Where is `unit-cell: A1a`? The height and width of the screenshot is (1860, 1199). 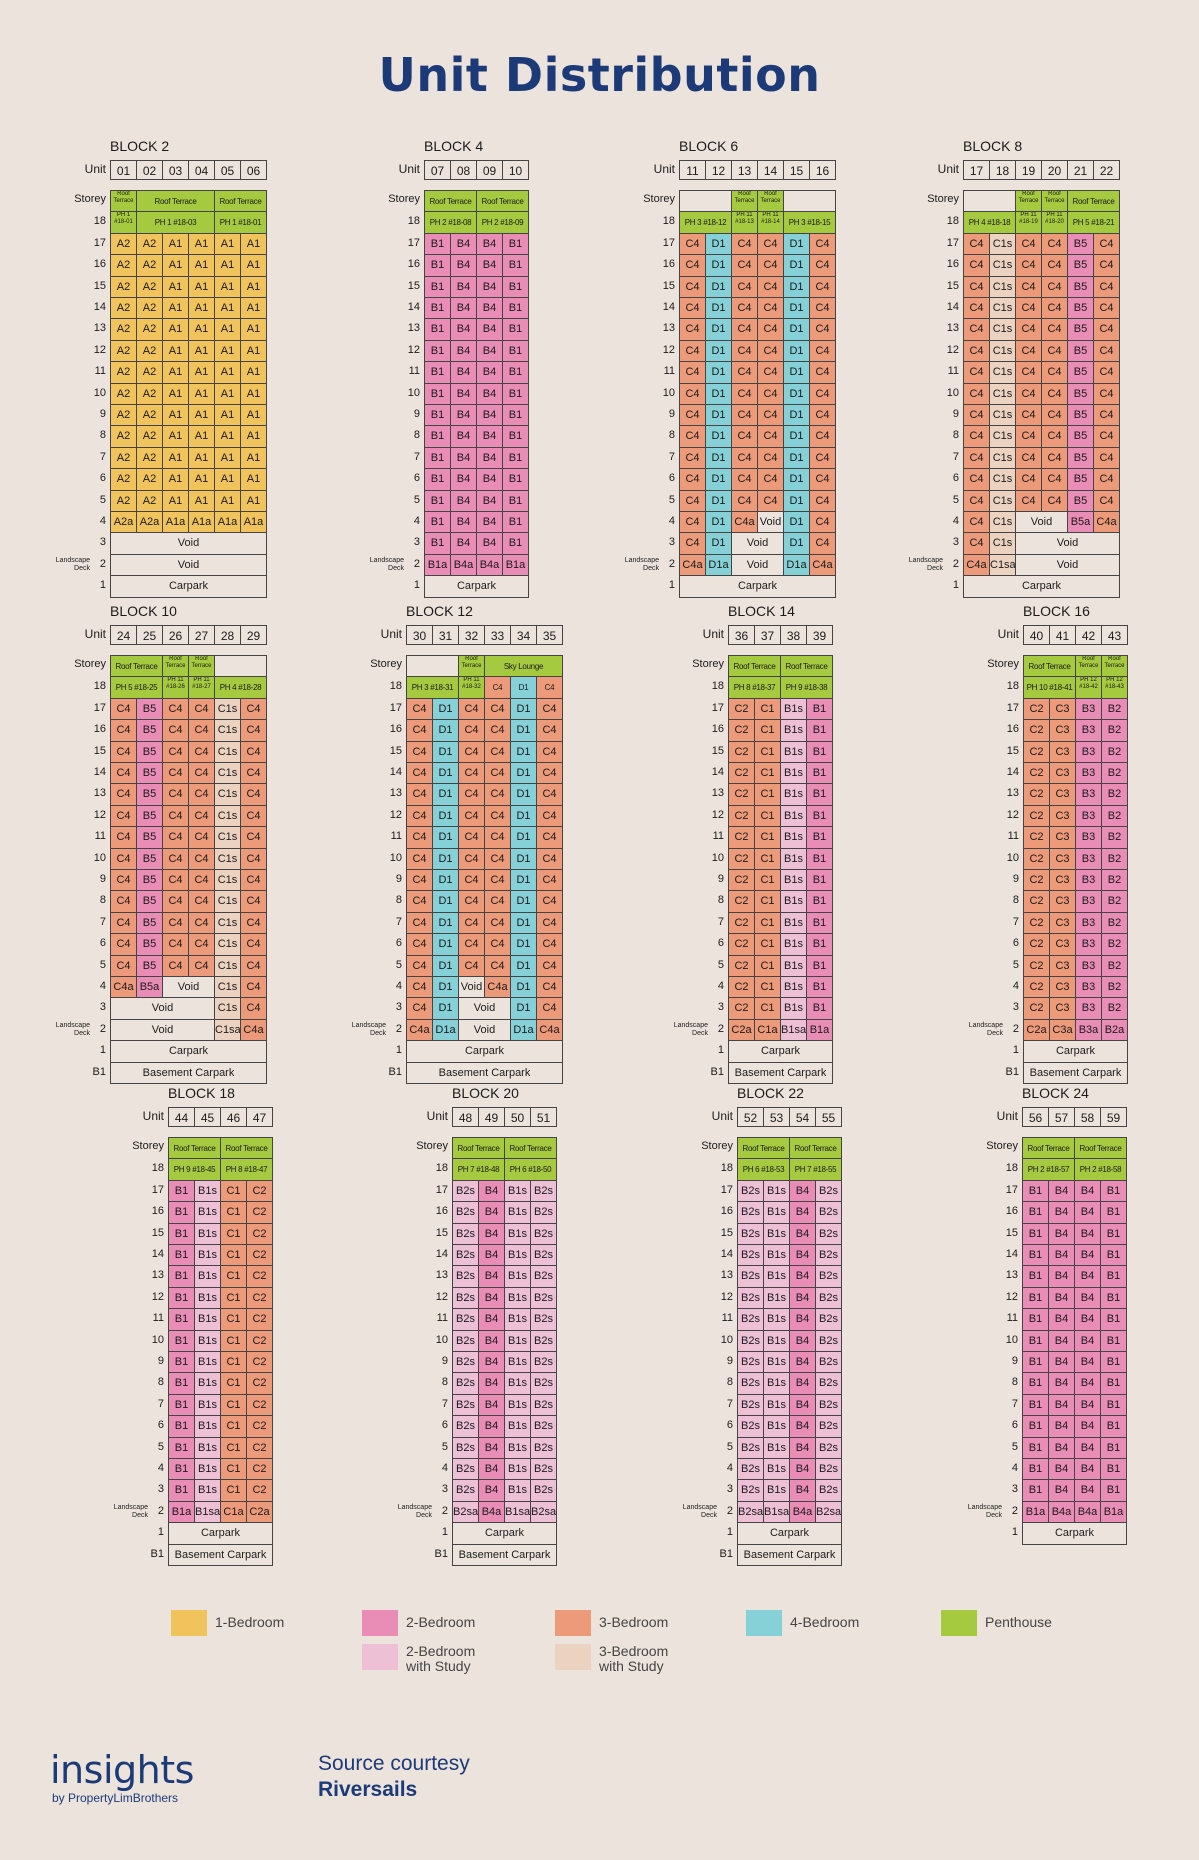
unit-cell: A1a is located at coordinates (201, 522).